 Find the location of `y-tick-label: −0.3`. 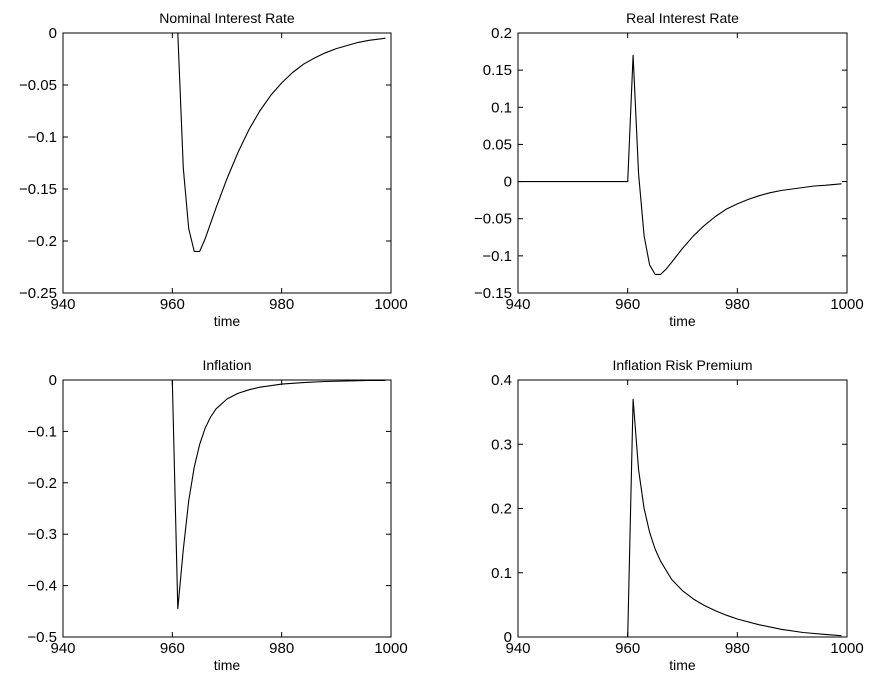

y-tick-label: −0.3 is located at coordinates (42, 534).